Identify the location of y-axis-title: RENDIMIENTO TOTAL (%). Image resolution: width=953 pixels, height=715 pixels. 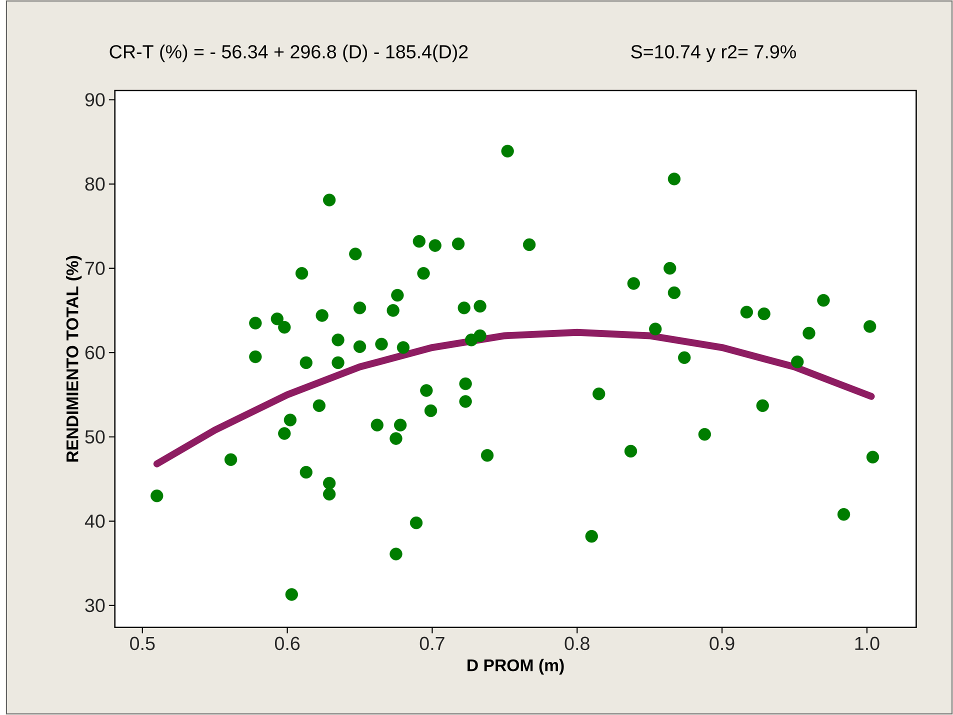
(74, 359).